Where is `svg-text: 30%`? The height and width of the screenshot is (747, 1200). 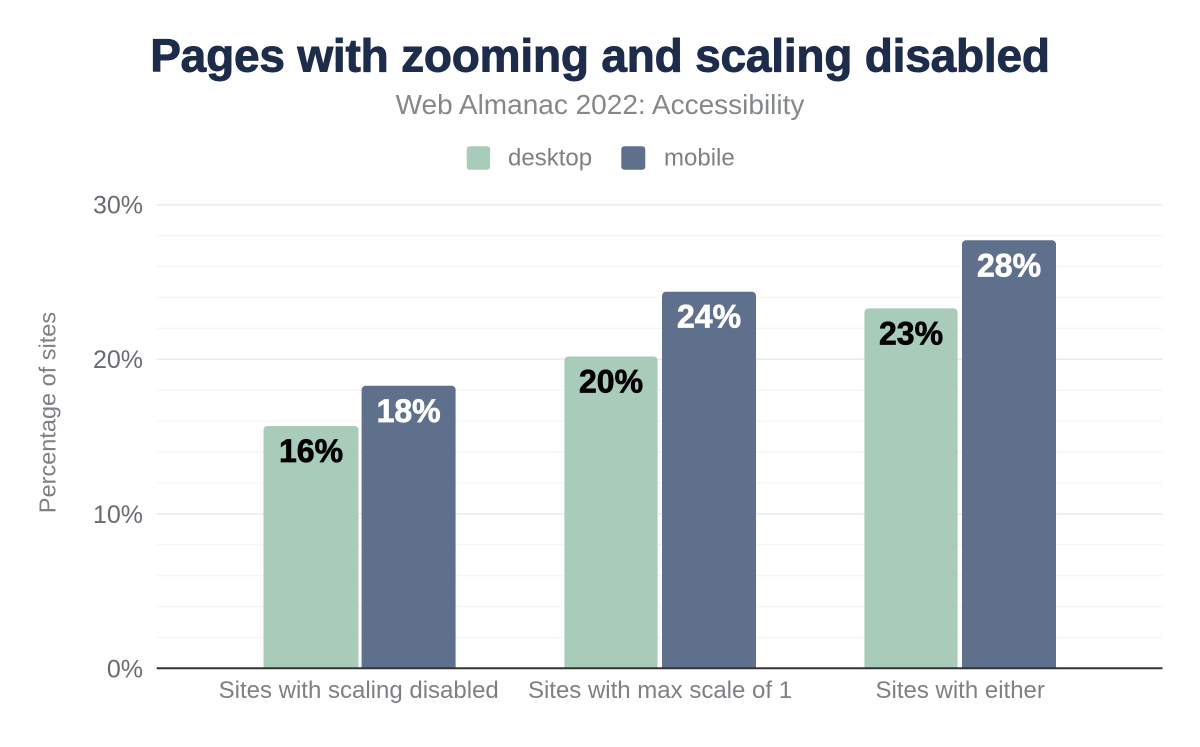 svg-text: 30% is located at coordinates (118, 206).